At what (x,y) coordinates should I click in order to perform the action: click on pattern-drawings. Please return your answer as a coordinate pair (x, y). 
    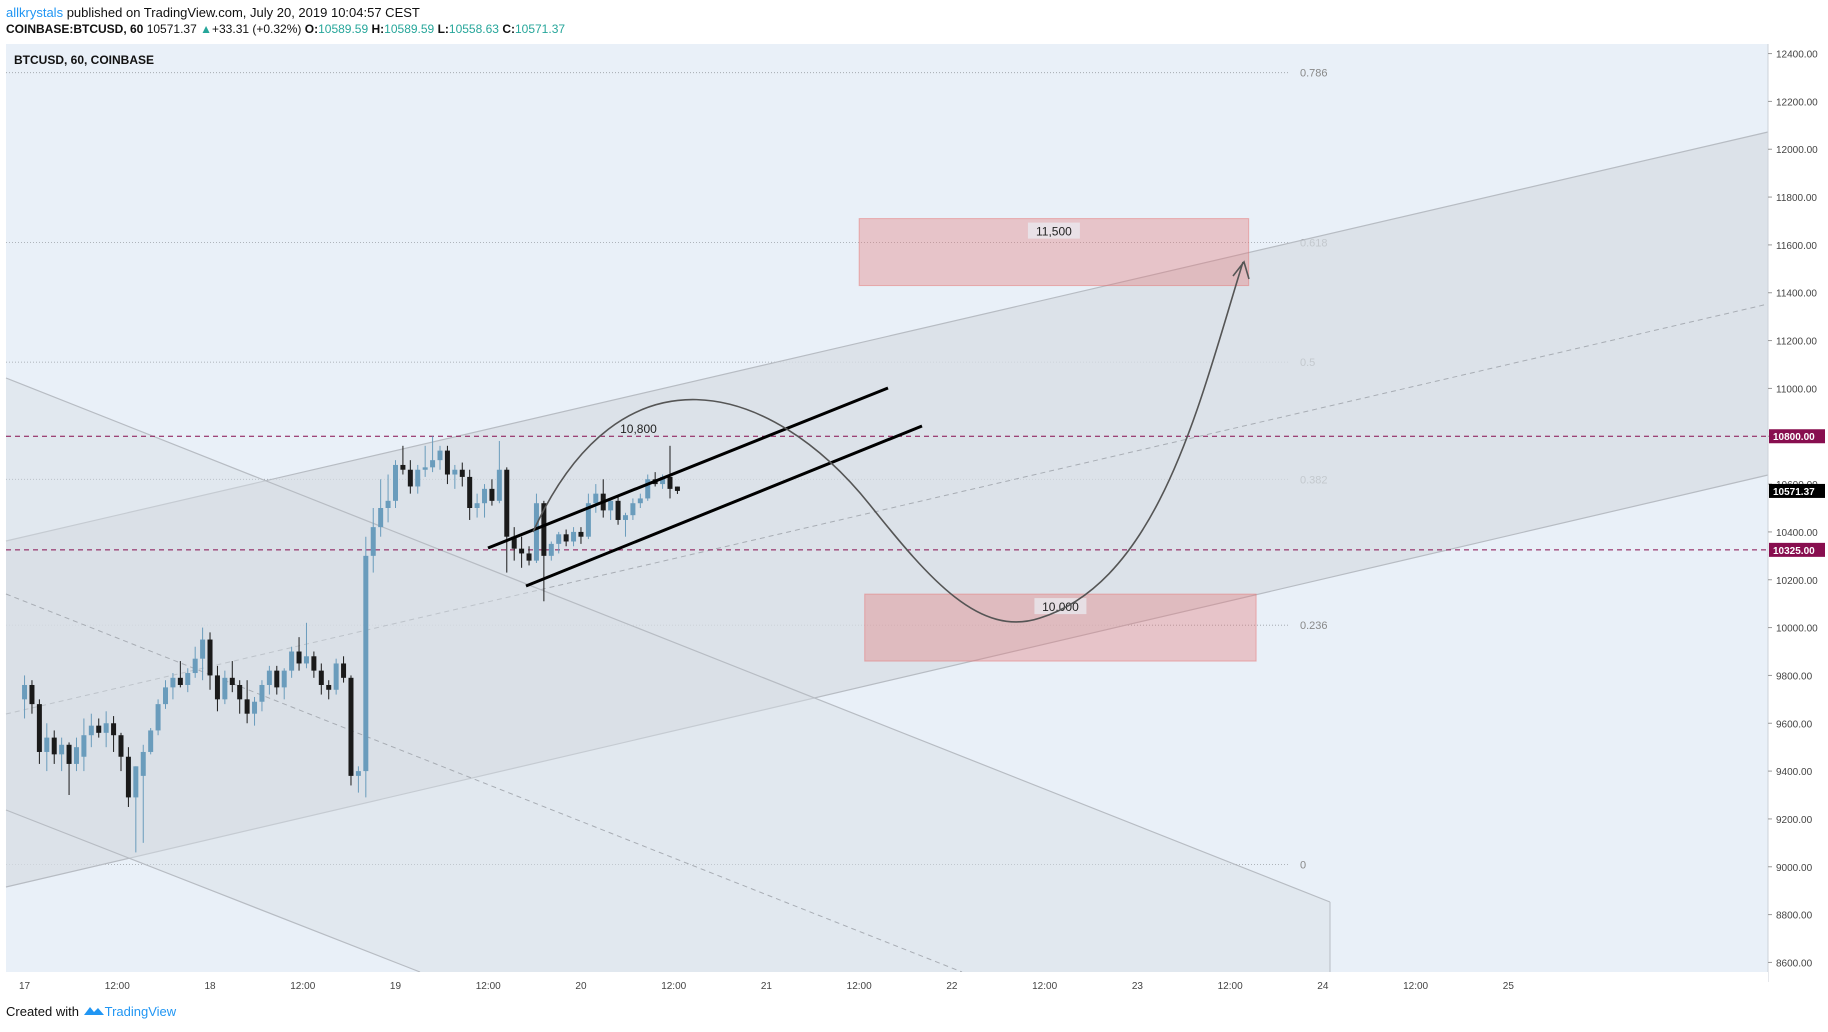
    Looking at the image, I should click on (868, 441).